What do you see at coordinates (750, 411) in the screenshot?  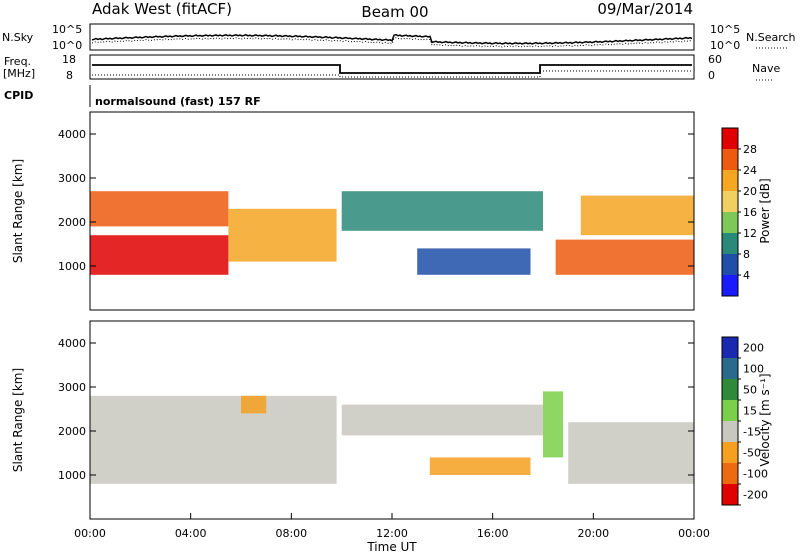 I see `colorbar-tick-label: 15` at bounding box center [750, 411].